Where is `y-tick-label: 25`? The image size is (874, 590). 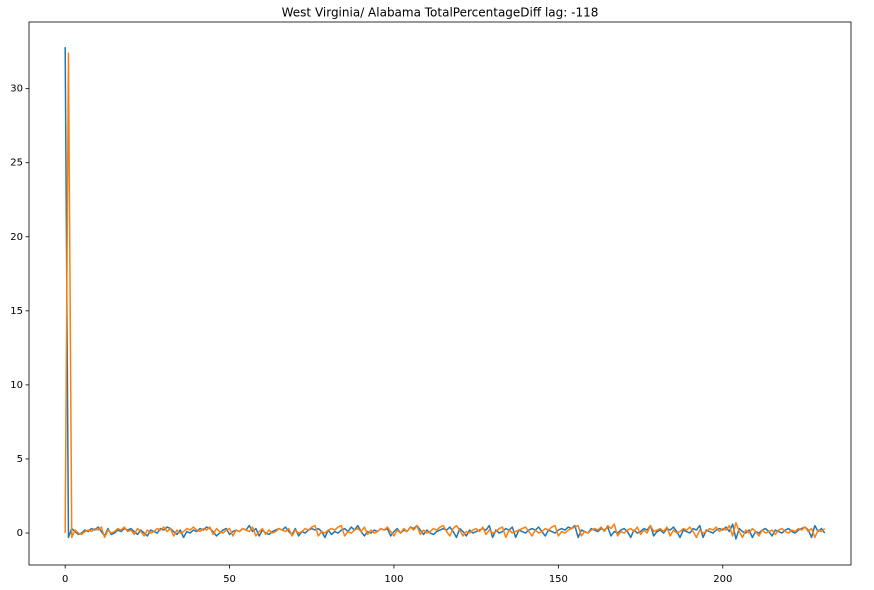
y-tick-label: 25 is located at coordinates (16, 163).